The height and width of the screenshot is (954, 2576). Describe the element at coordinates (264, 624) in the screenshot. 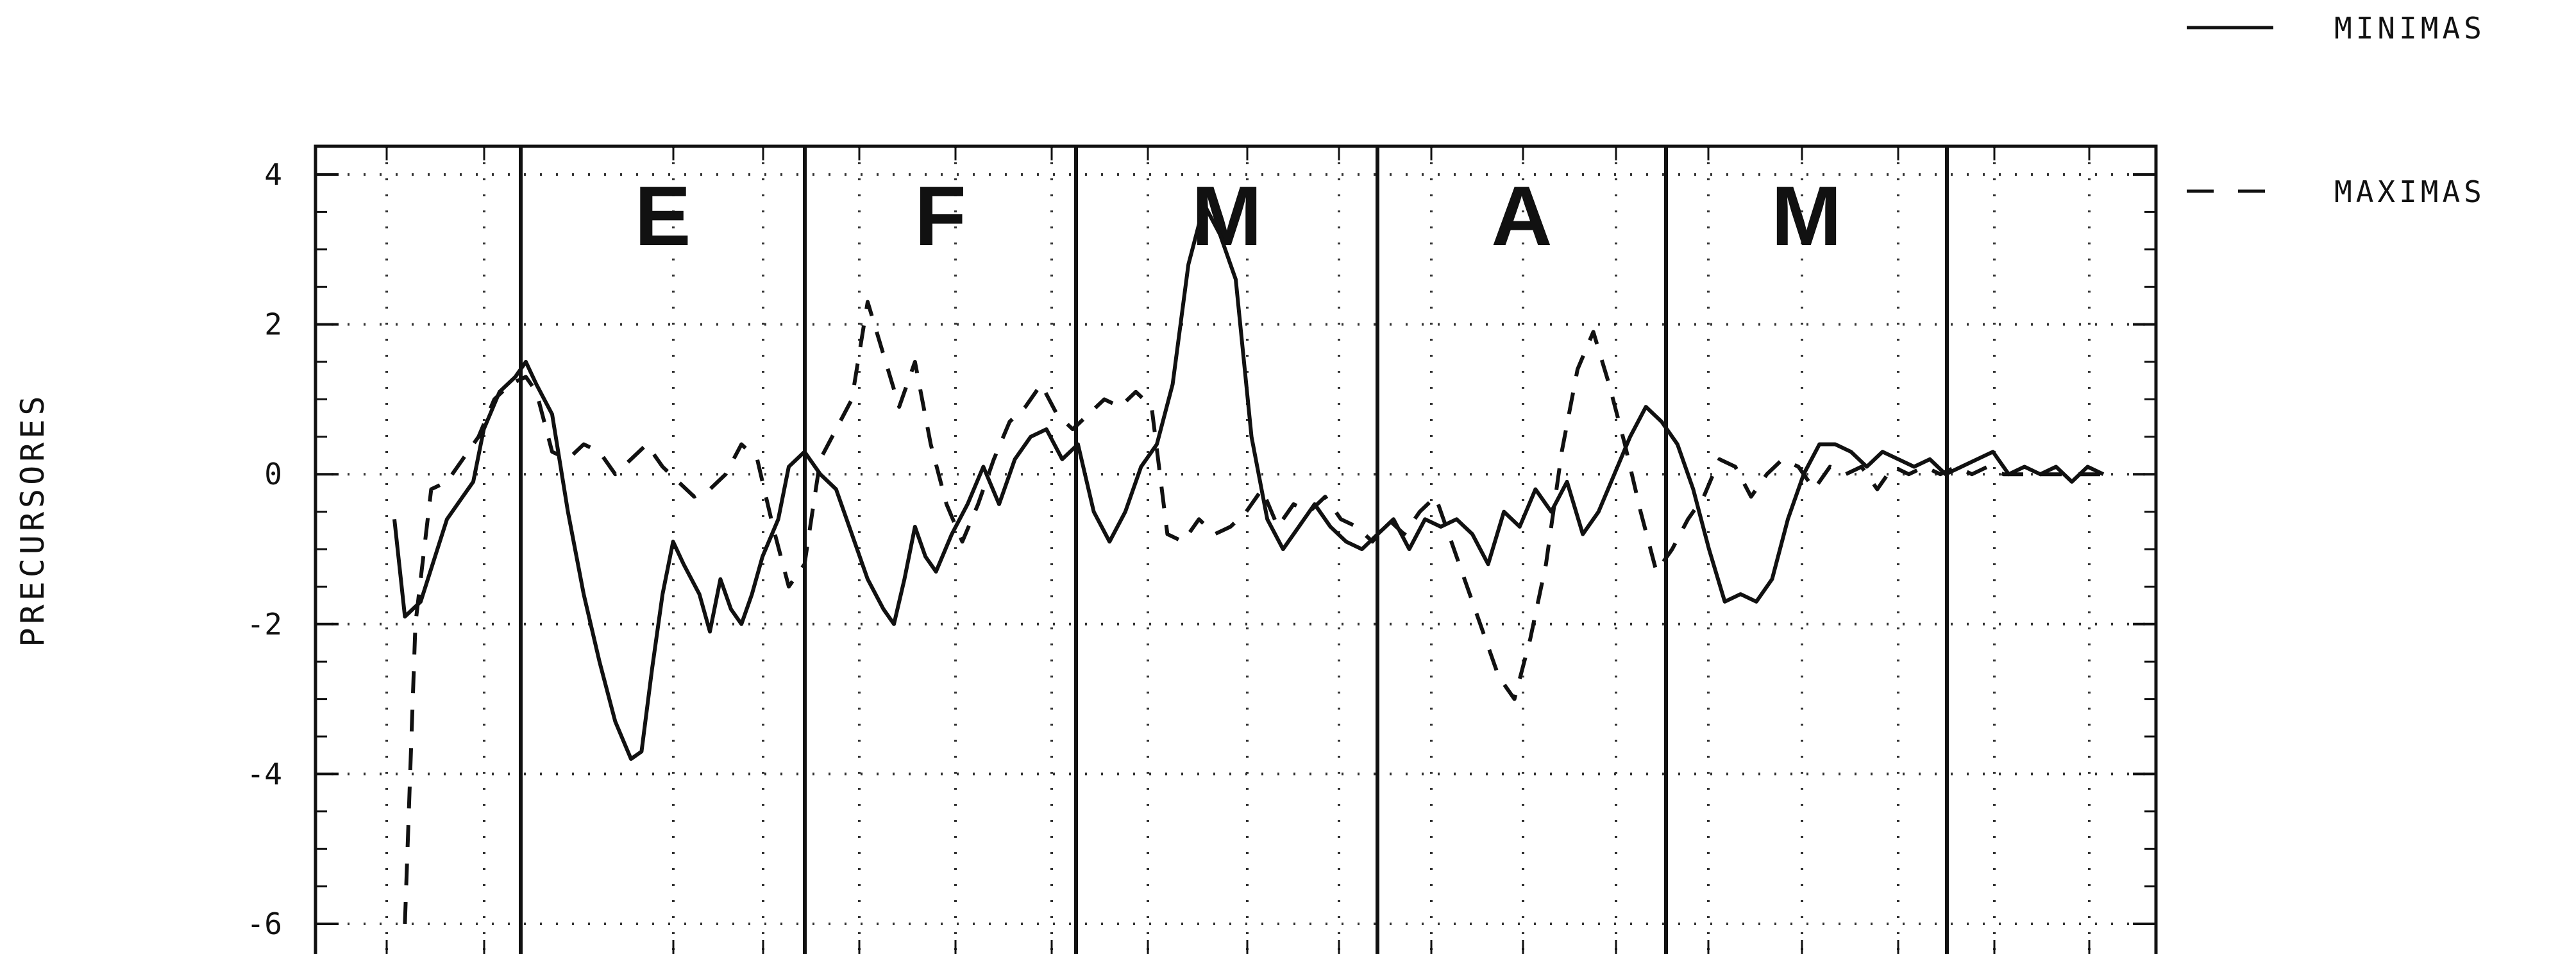

I see `y-tick-label: -2` at that location.